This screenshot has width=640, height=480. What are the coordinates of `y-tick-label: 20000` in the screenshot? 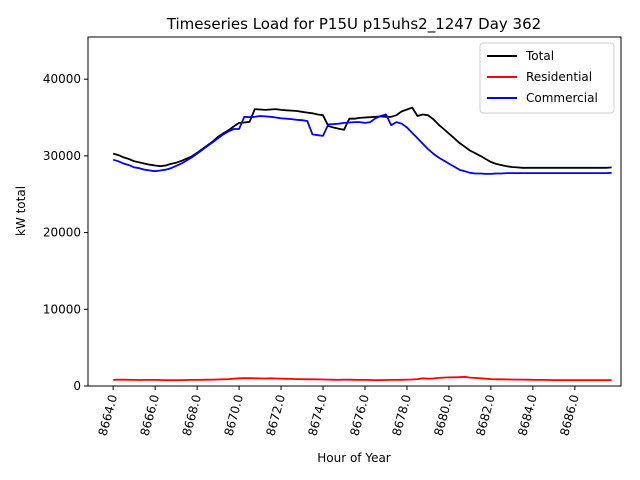 It's located at (62, 233).